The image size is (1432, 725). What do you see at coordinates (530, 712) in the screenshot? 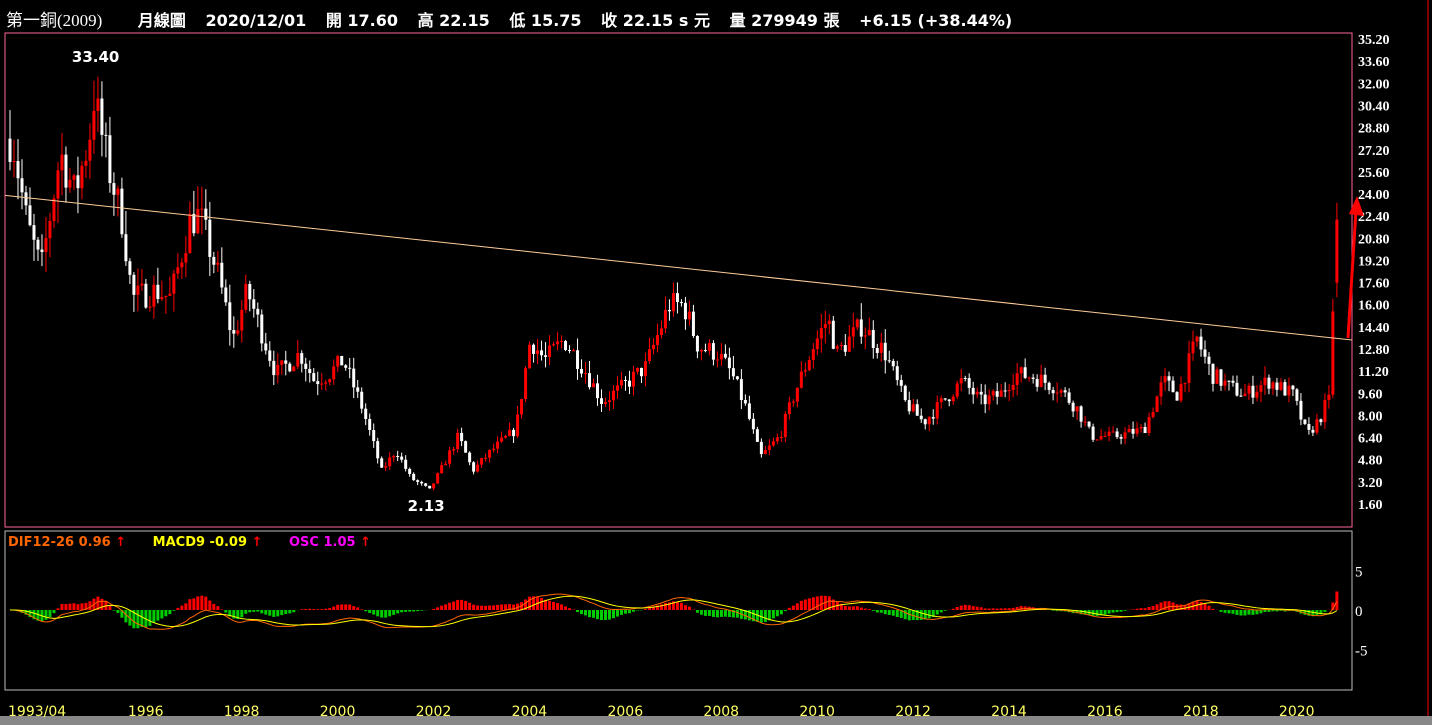
I see `date-tick-label: 2004` at bounding box center [530, 712].